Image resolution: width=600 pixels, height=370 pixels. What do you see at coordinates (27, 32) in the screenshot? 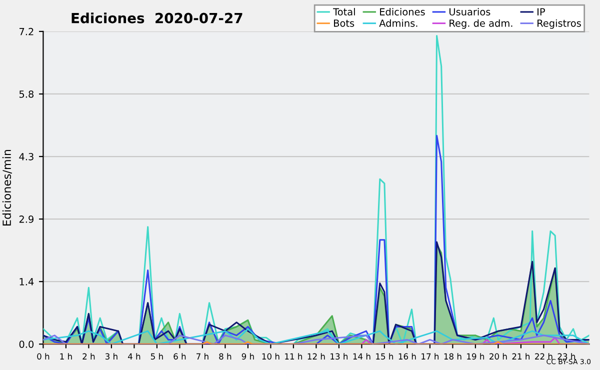
I see `y-tick-label: 7.2` at bounding box center [27, 32].